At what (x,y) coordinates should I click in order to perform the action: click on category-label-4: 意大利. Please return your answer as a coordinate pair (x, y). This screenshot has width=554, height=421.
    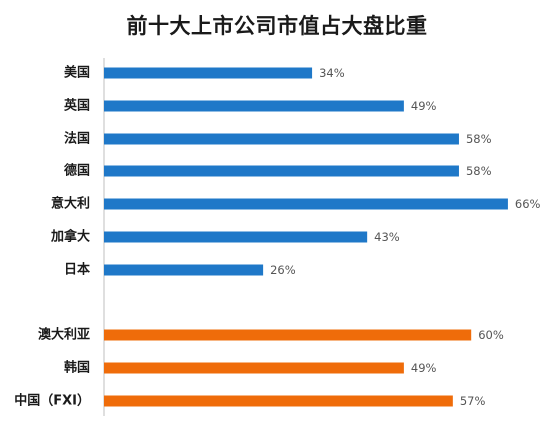
    Looking at the image, I should click on (70, 204).